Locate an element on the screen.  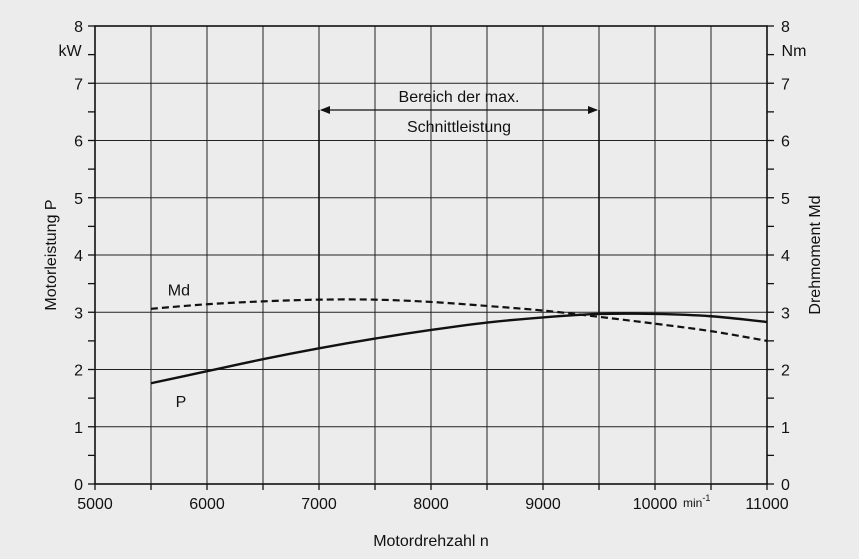
series-lines is located at coordinates (459, 341).